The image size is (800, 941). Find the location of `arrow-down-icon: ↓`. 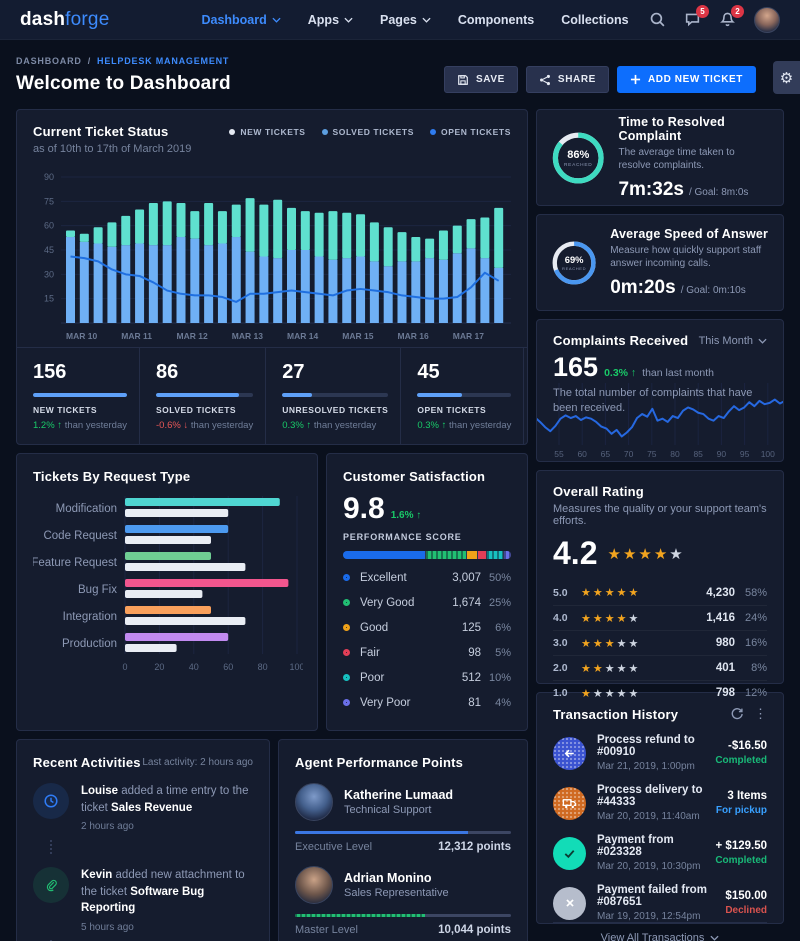

arrow-down-icon: ↓ is located at coordinates (186, 425).